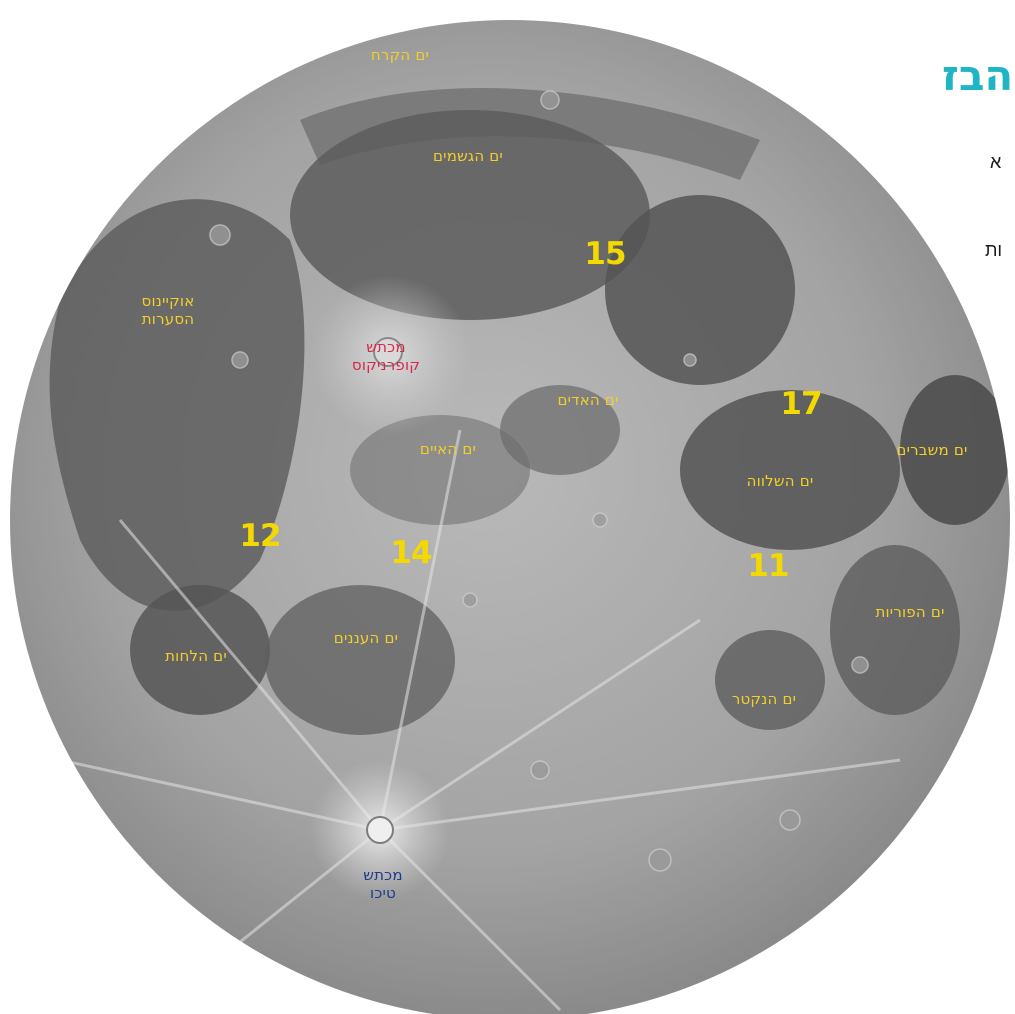 The height and width of the screenshot is (1014, 1015). What do you see at coordinates (932, 450) in the screenshot?
I see `label-mare-crisium: ים משברים` at bounding box center [932, 450].